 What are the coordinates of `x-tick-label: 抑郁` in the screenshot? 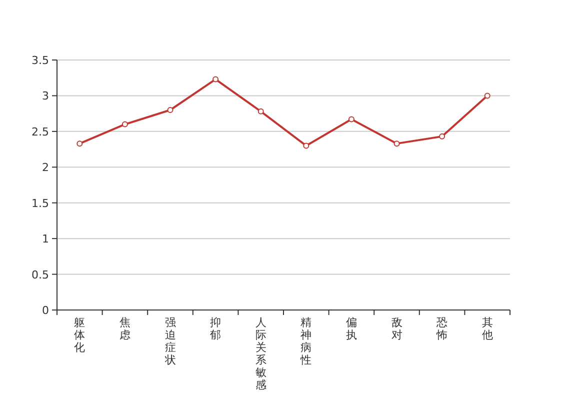 It's located at (216, 329).